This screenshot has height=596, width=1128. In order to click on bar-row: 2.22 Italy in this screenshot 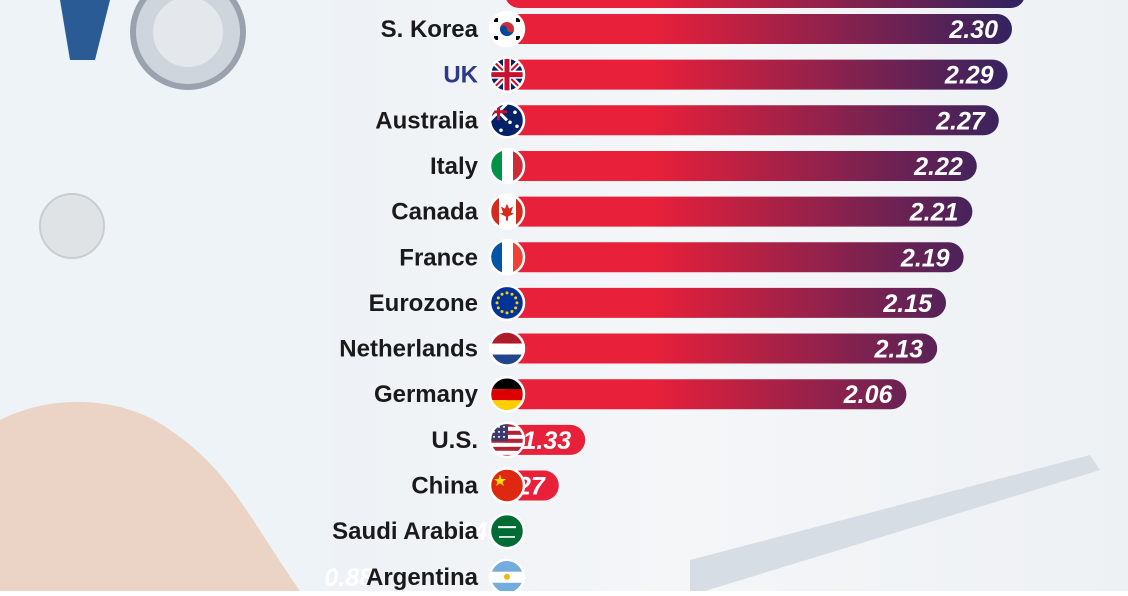, I will do `click(703, 166)`.